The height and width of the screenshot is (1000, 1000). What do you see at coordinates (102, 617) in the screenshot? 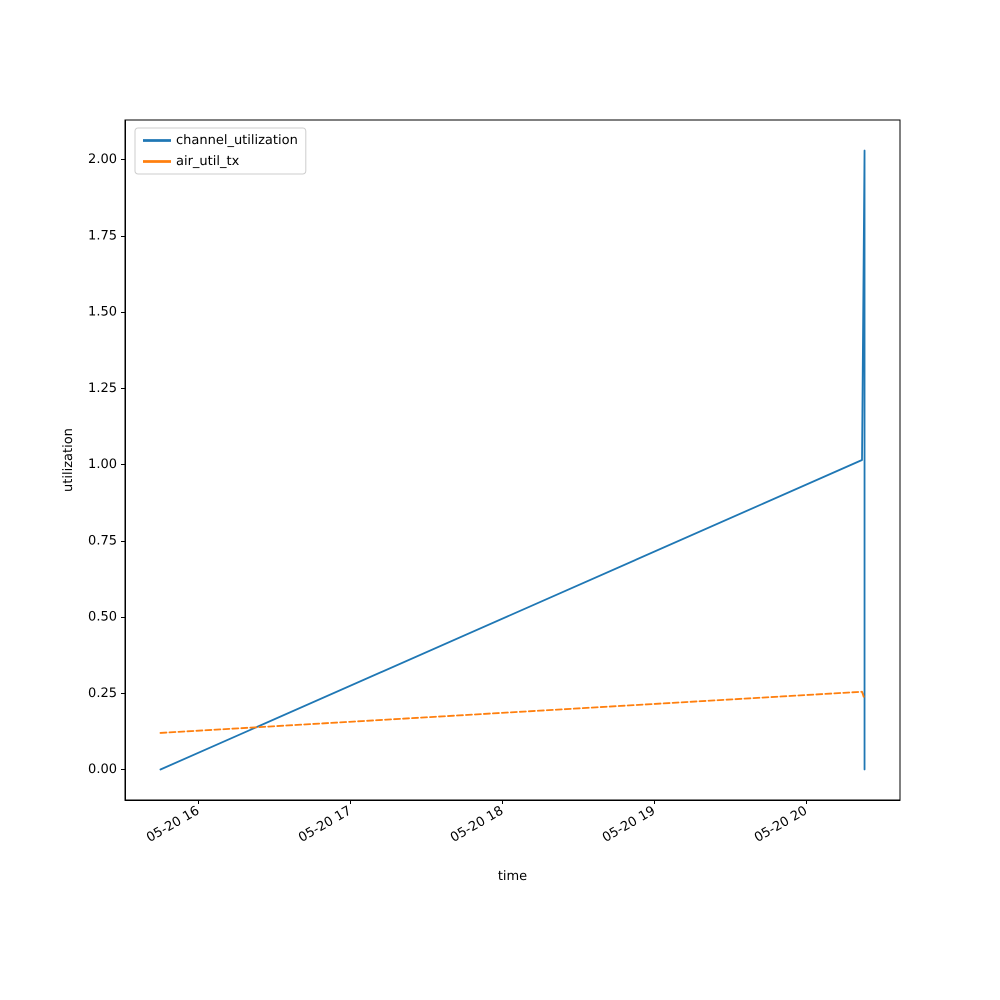
I see `y-tick-label: 0.50` at bounding box center [102, 617].